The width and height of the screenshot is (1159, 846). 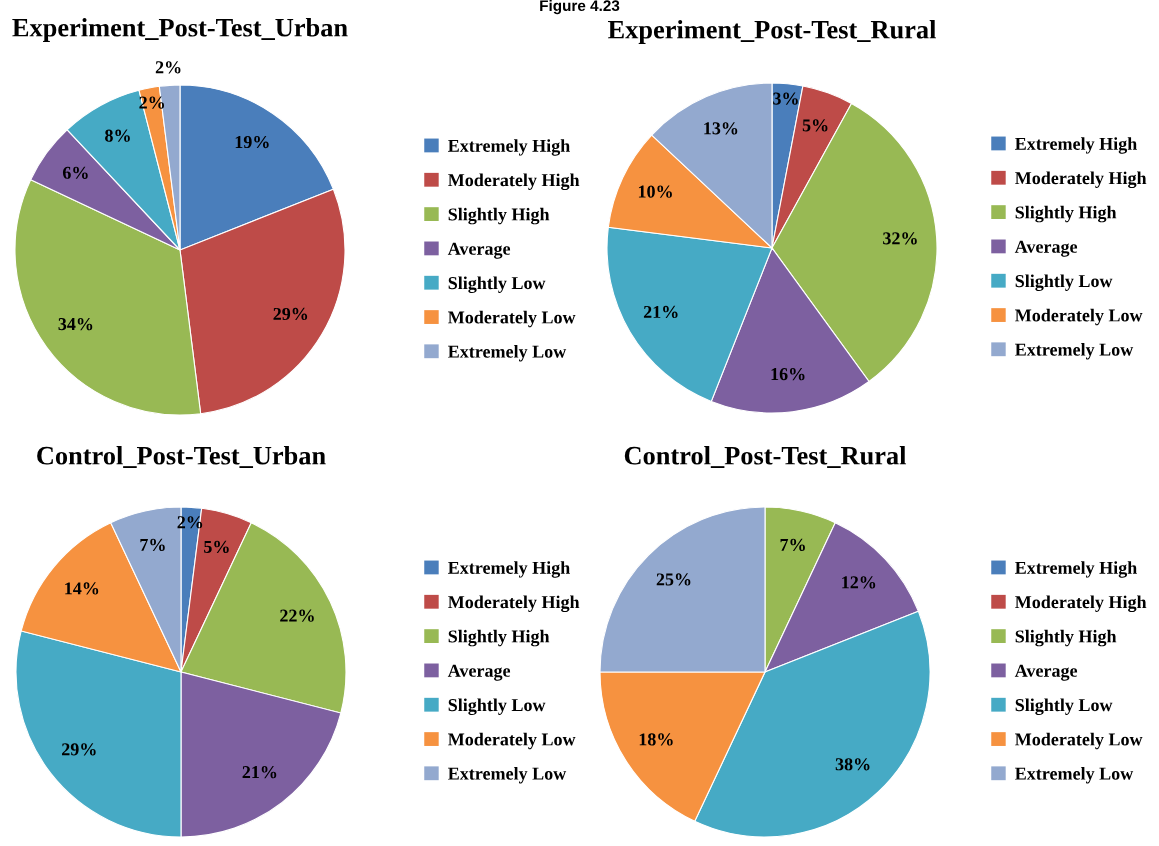 What do you see at coordinates (75, 172) in the screenshot?
I see `data-label: 6%` at bounding box center [75, 172].